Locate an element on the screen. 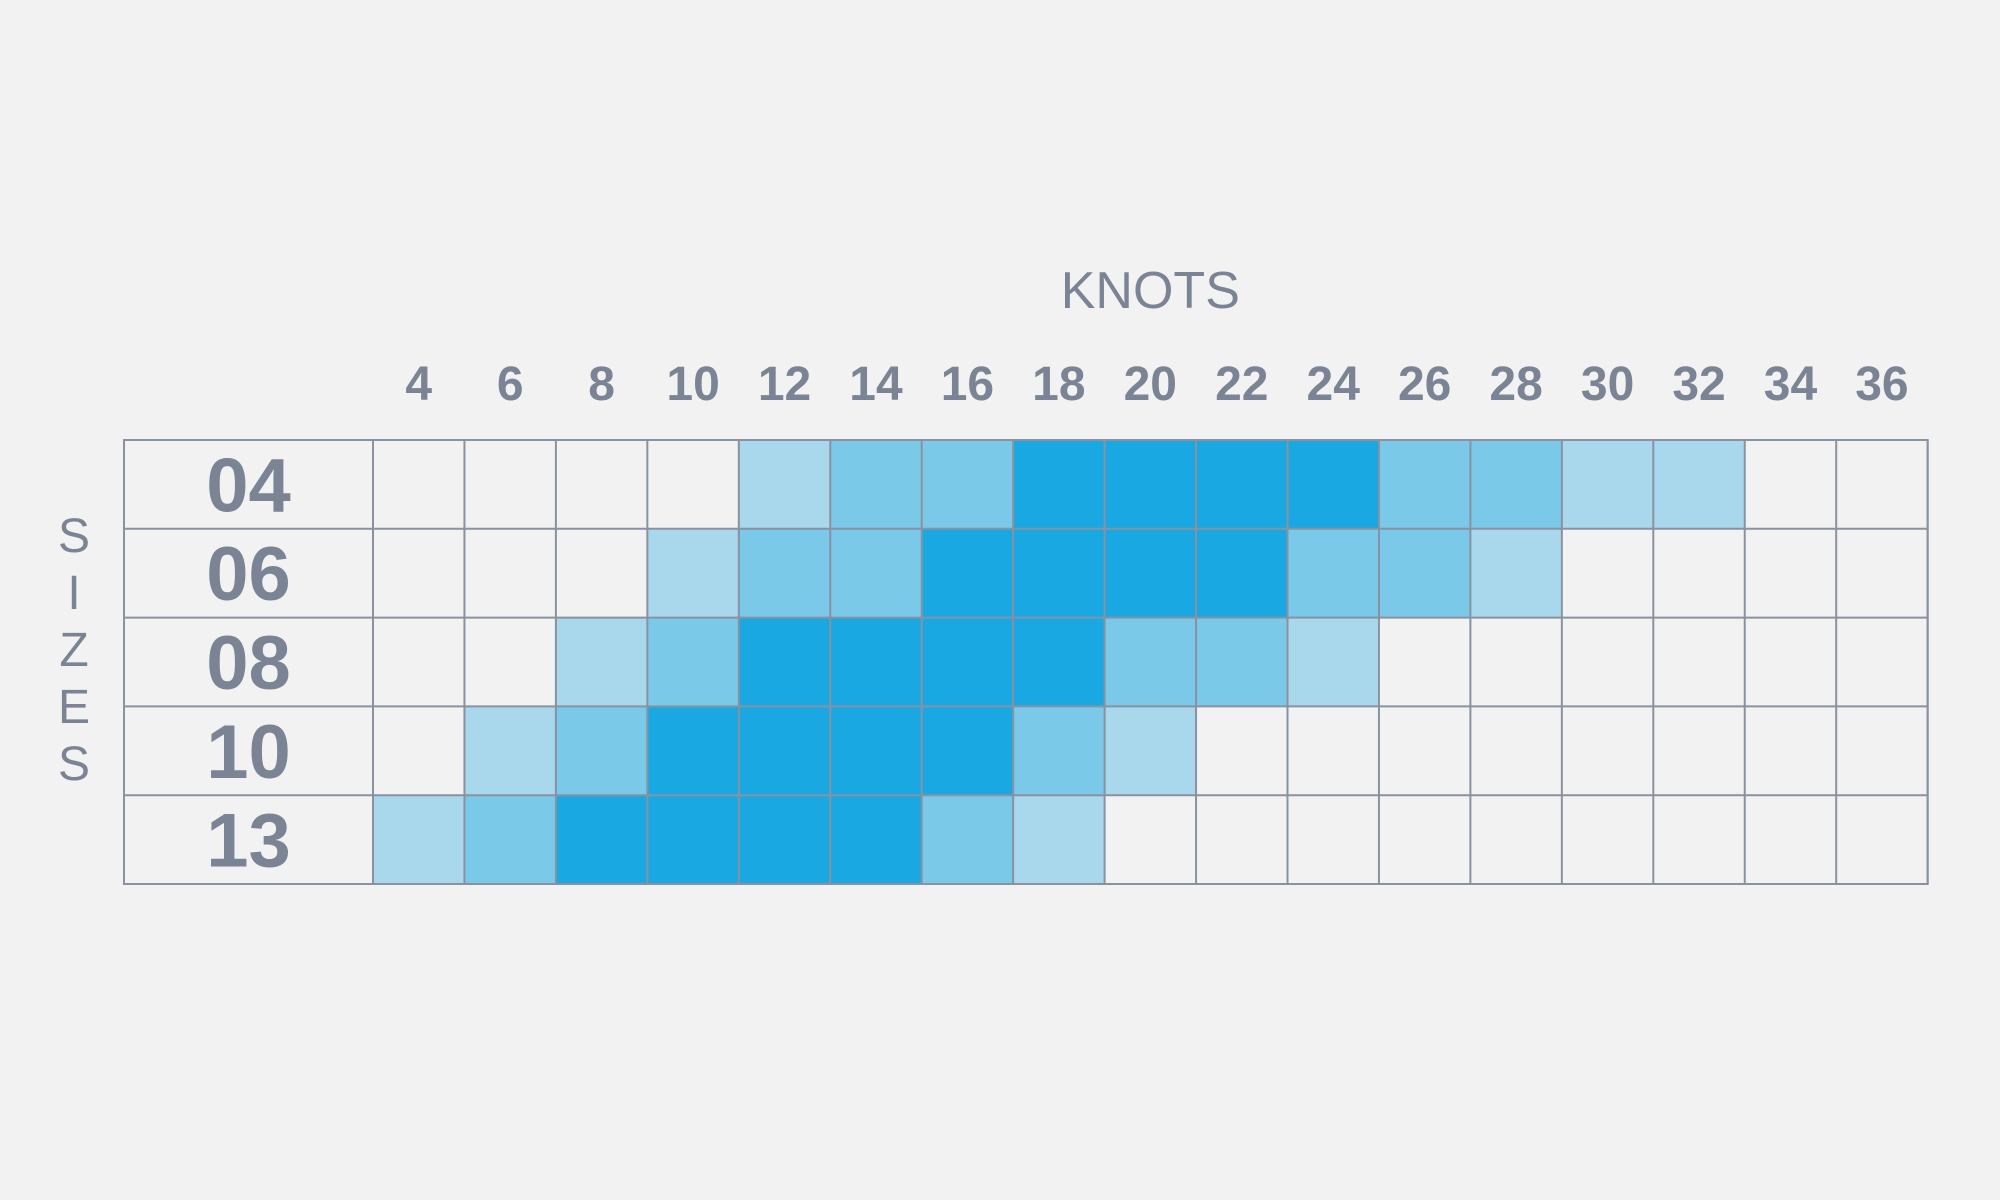 The width and height of the screenshot is (2000, 1200). x-tick-label: 24 is located at coordinates (1334, 384).